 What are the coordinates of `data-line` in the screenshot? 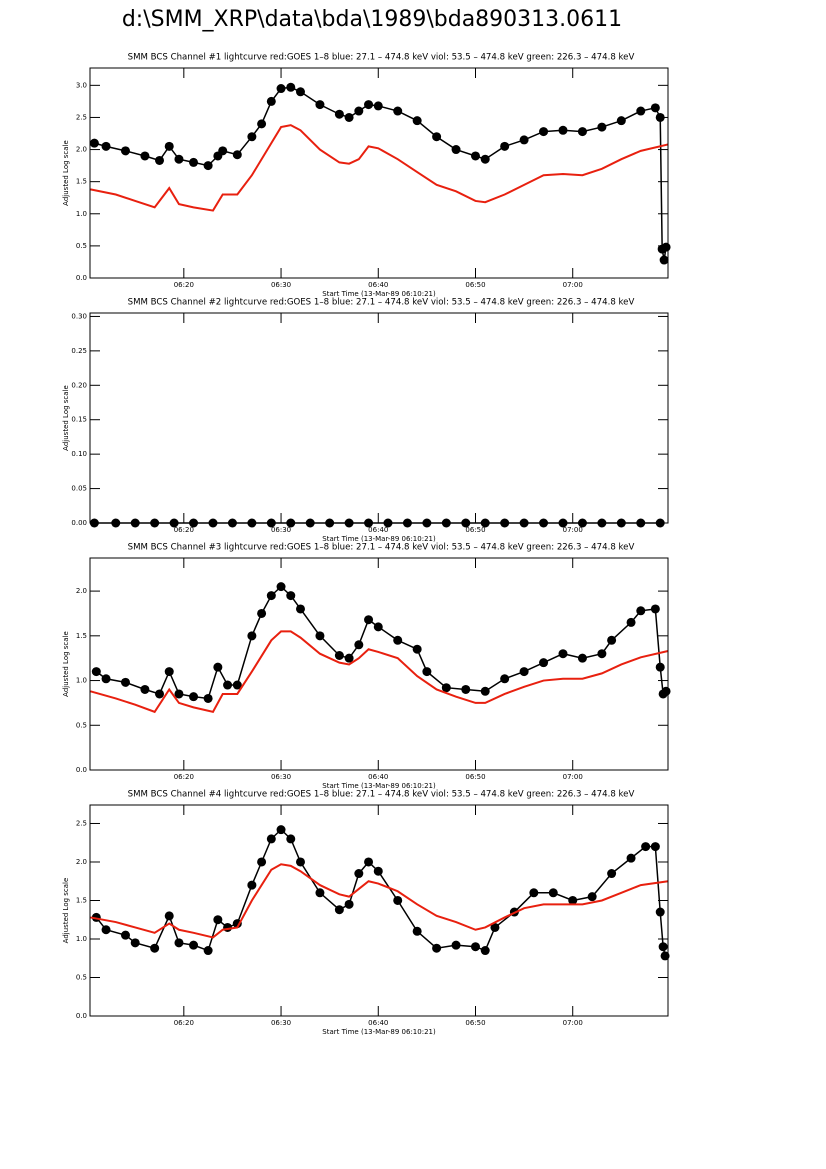 It's located at (380, 173).